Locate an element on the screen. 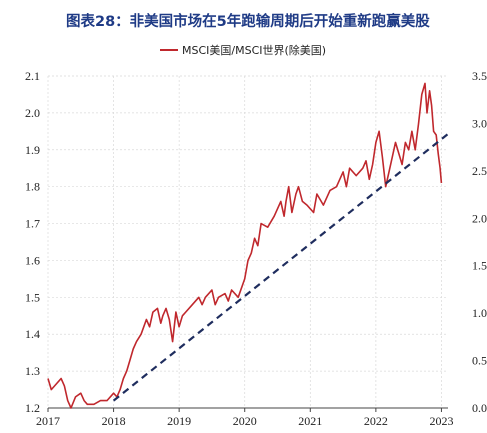  legend: MSCI美国/MSCI世界(除美国) is located at coordinates (243, 50).